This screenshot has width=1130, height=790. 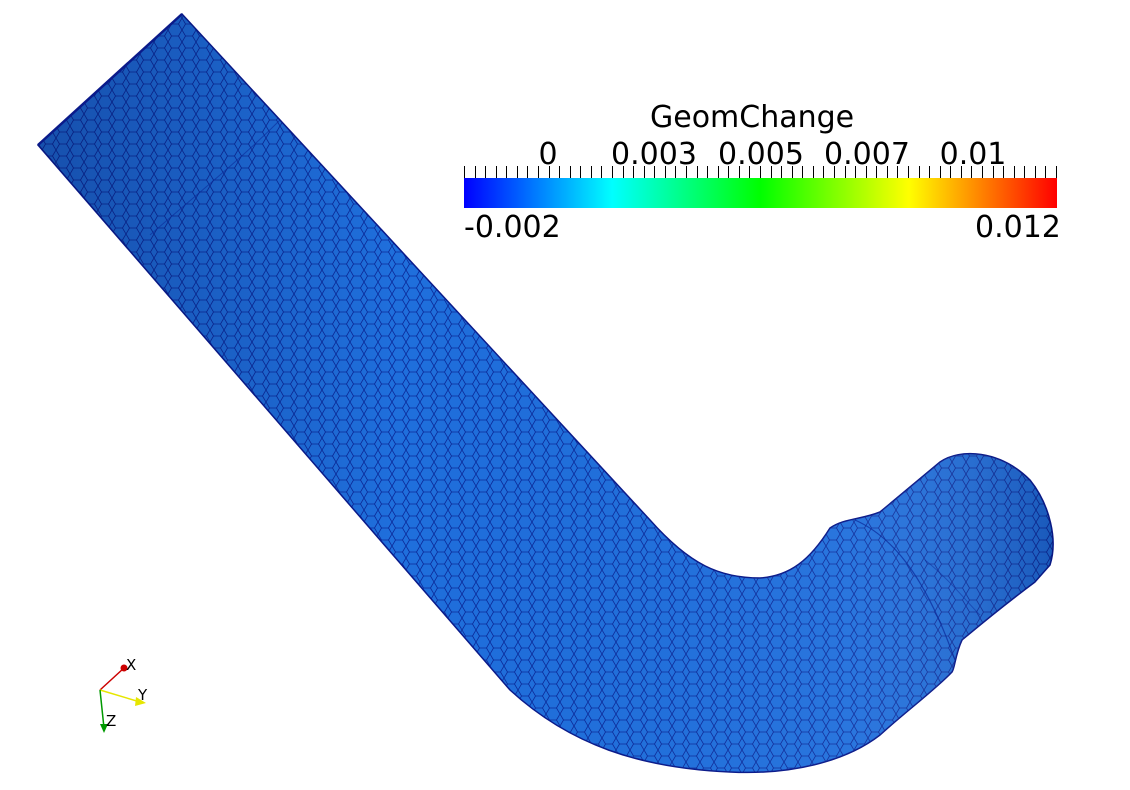 I want to click on y-axis-line, so click(x=120, y=696).